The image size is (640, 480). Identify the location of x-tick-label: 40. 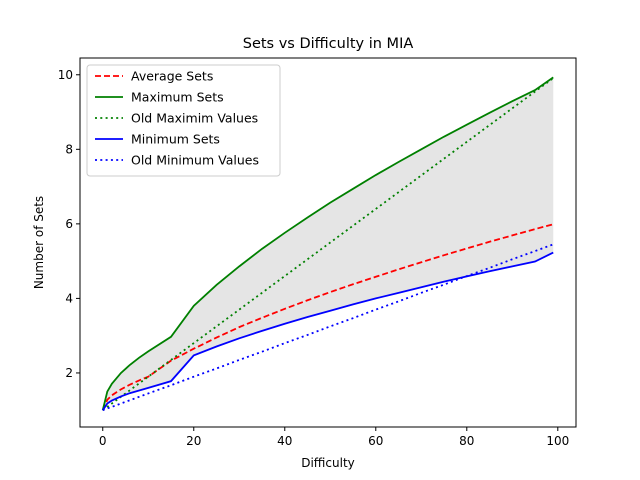
(284, 441).